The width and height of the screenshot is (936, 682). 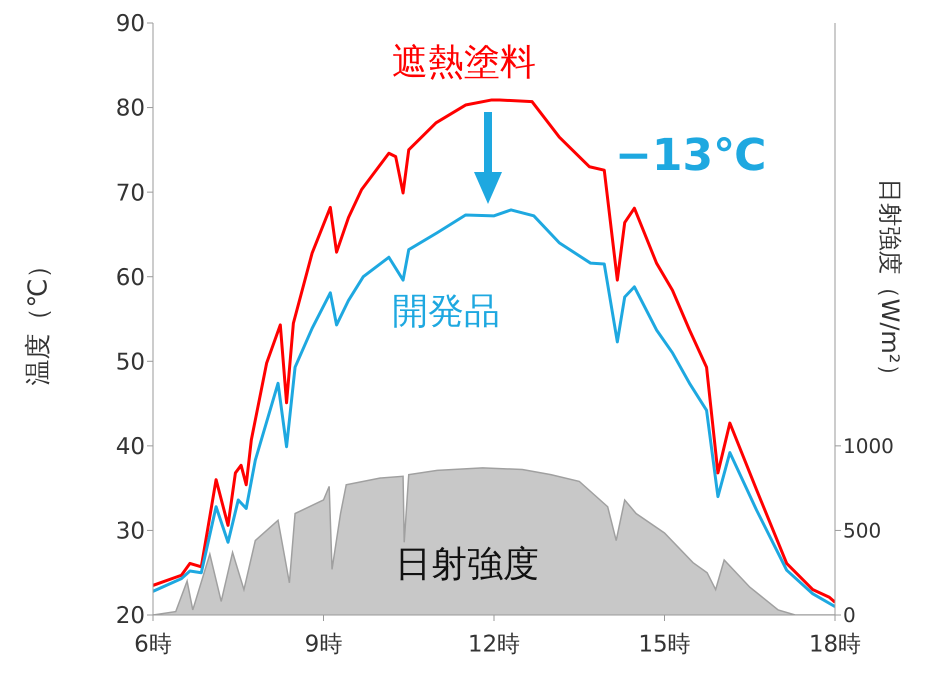 What do you see at coordinates (849, 615) in the screenshot?
I see `y2-tick-label: 0` at bounding box center [849, 615].